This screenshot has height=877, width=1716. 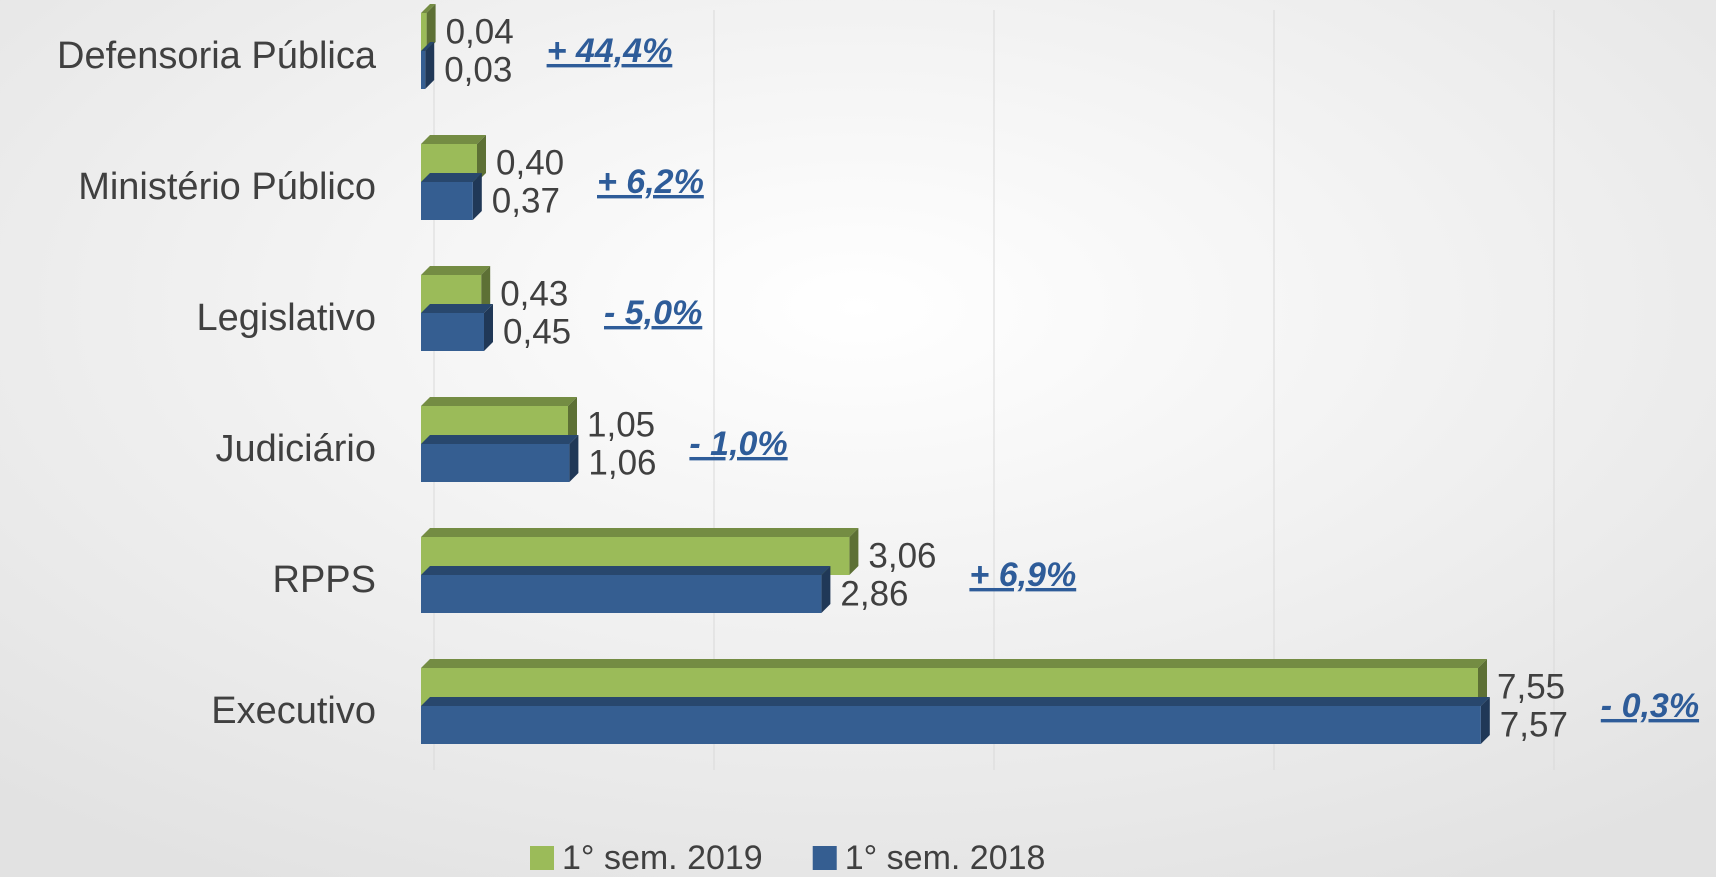 What do you see at coordinates (324, 580) in the screenshot?
I see `category-label: RPPS` at bounding box center [324, 580].